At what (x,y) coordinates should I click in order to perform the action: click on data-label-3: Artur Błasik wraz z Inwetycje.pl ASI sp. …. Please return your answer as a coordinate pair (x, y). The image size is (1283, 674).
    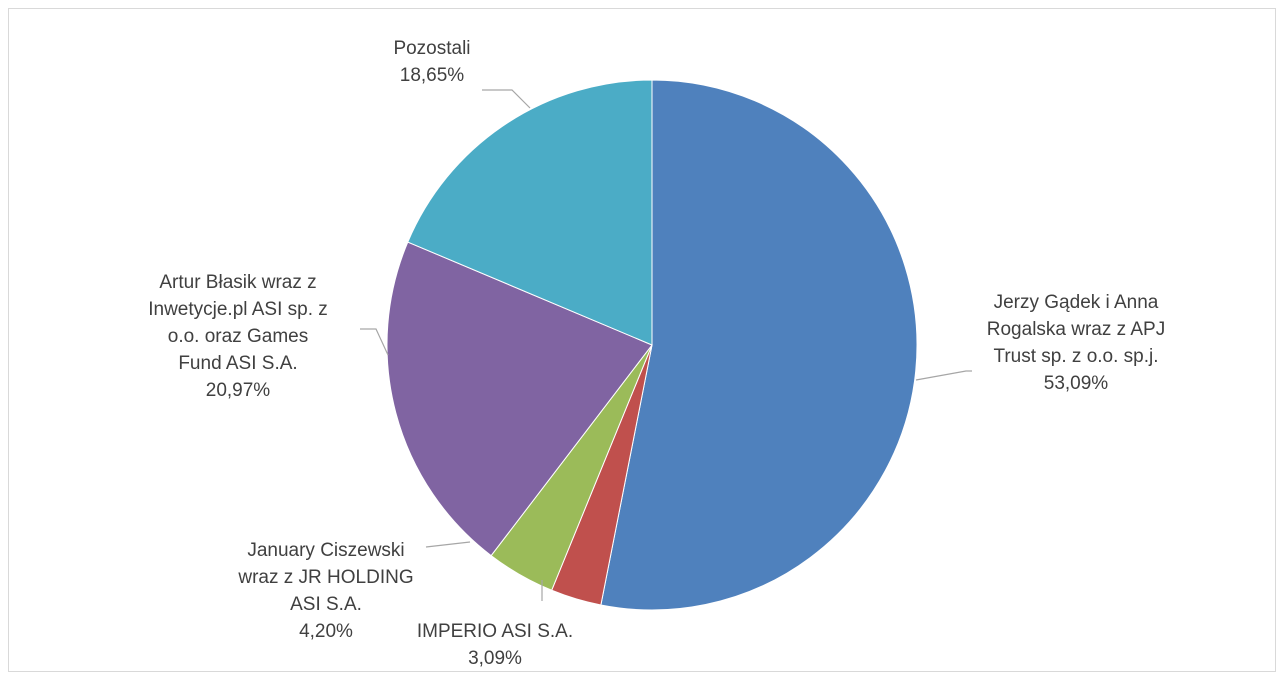
    Looking at the image, I should click on (238, 336).